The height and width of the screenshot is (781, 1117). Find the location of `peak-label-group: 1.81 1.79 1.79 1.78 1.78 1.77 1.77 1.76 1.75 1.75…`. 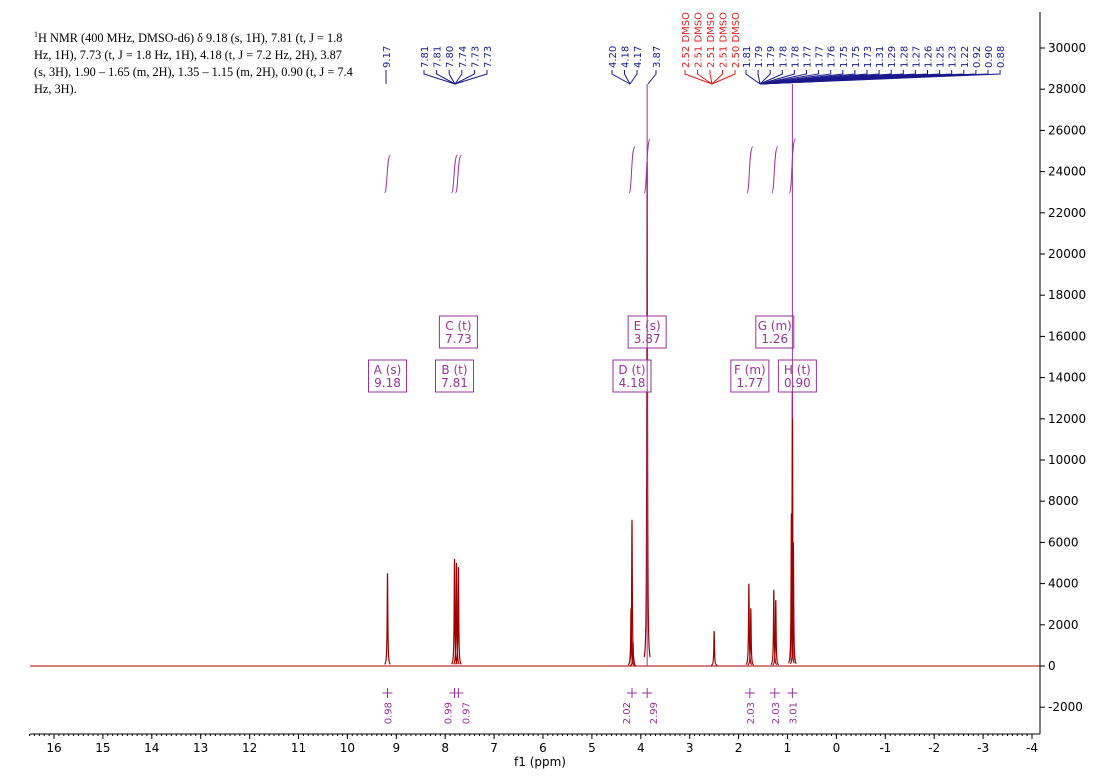

peak-label-group: 1.81 1.79 1.79 1.78 1.78 1.77 1.77 1.76 1.75 1.75… is located at coordinates (874, 65).